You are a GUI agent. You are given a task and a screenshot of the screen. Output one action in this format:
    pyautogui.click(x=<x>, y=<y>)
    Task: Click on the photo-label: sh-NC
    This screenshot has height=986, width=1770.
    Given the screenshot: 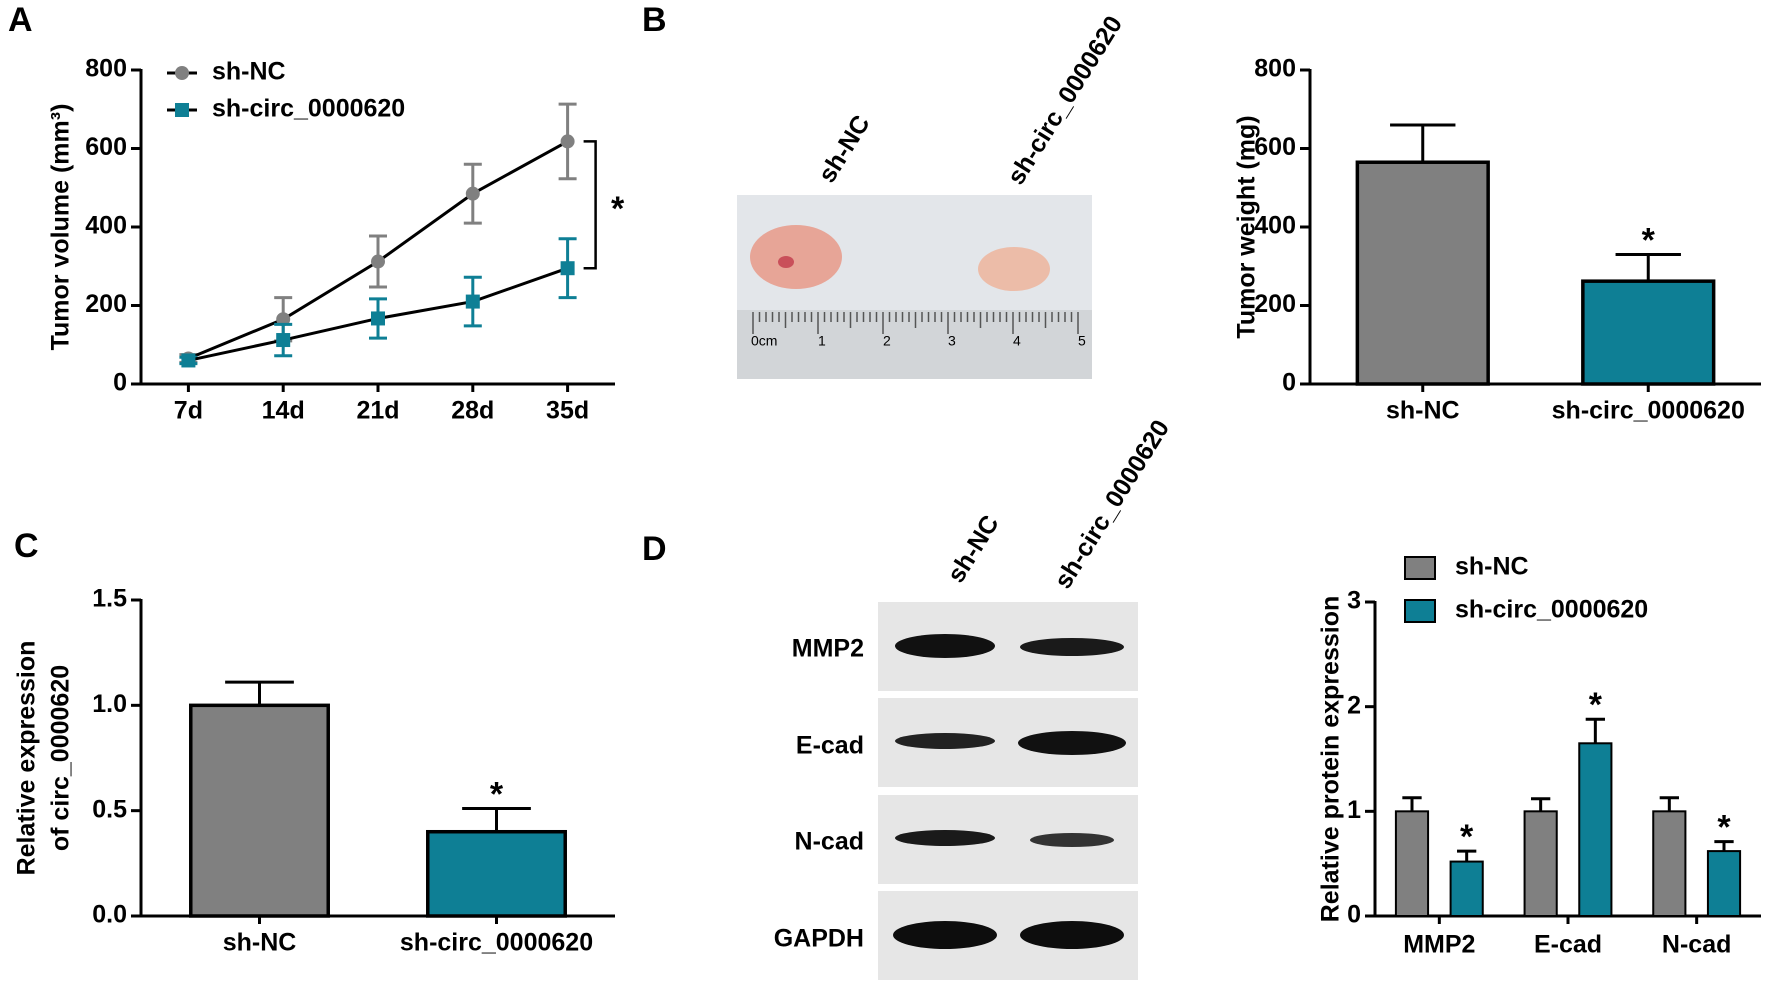 What is the action you would take?
    pyautogui.click(x=844, y=148)
    